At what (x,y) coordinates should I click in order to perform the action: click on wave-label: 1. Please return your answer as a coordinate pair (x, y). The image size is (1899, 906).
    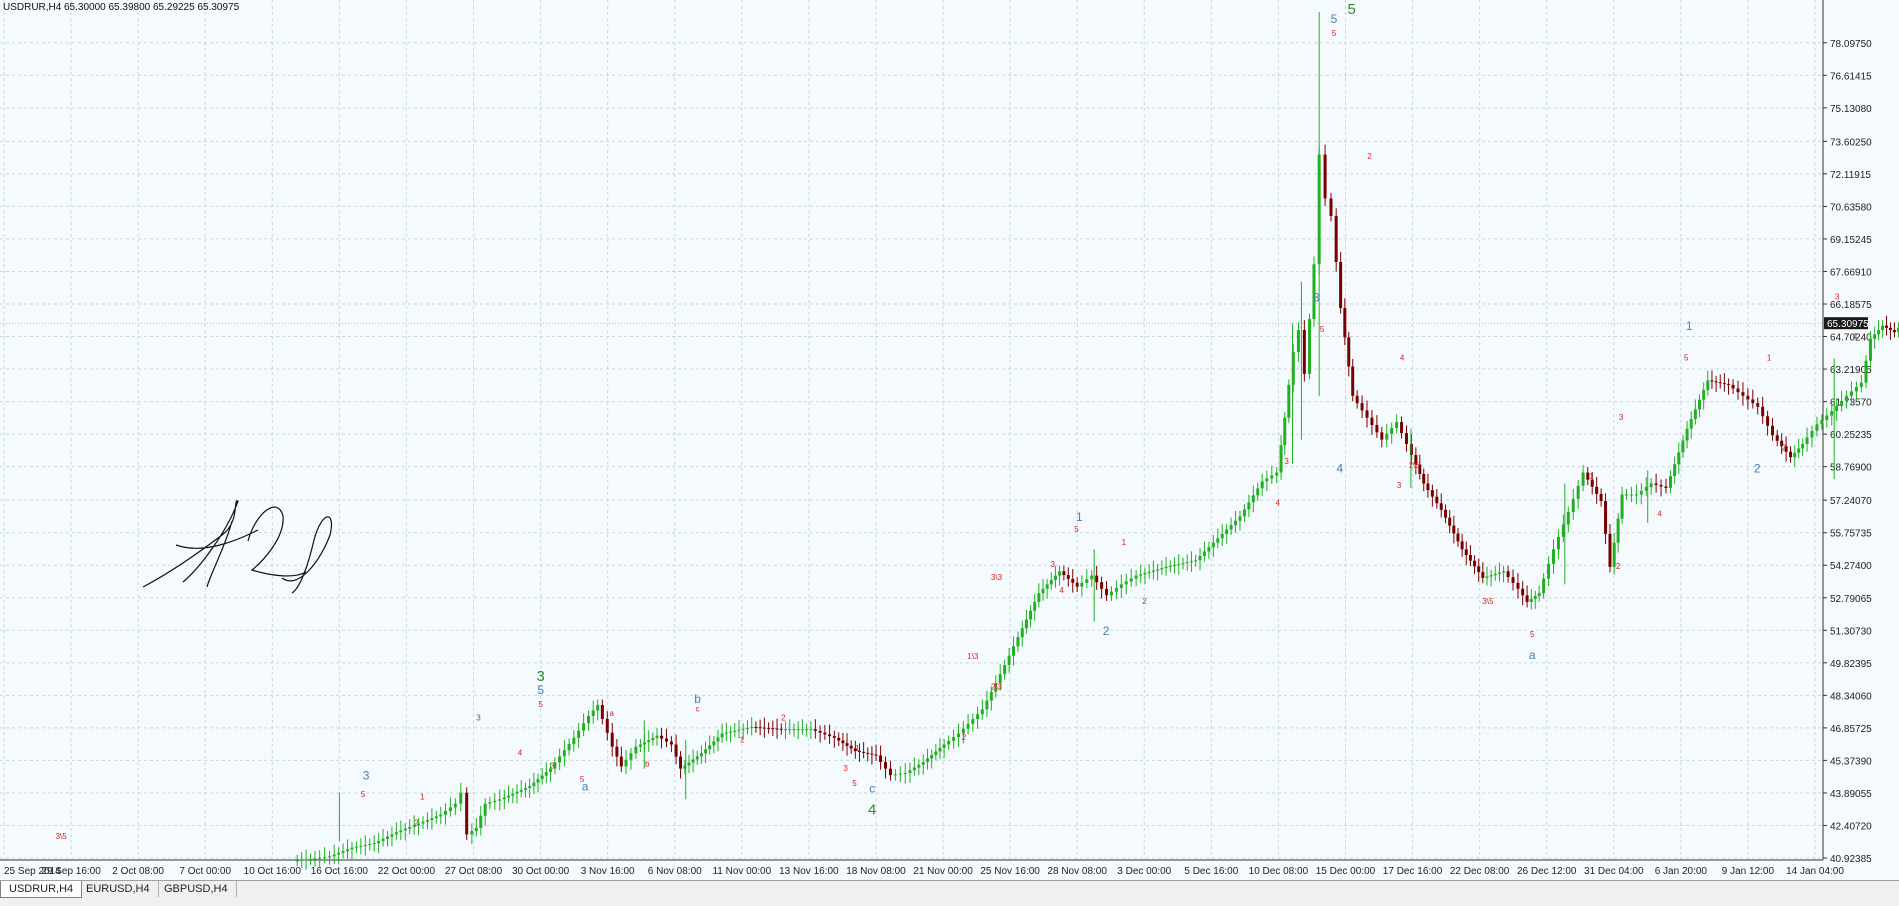
    Looking at the image, I should click on (1591, 476).